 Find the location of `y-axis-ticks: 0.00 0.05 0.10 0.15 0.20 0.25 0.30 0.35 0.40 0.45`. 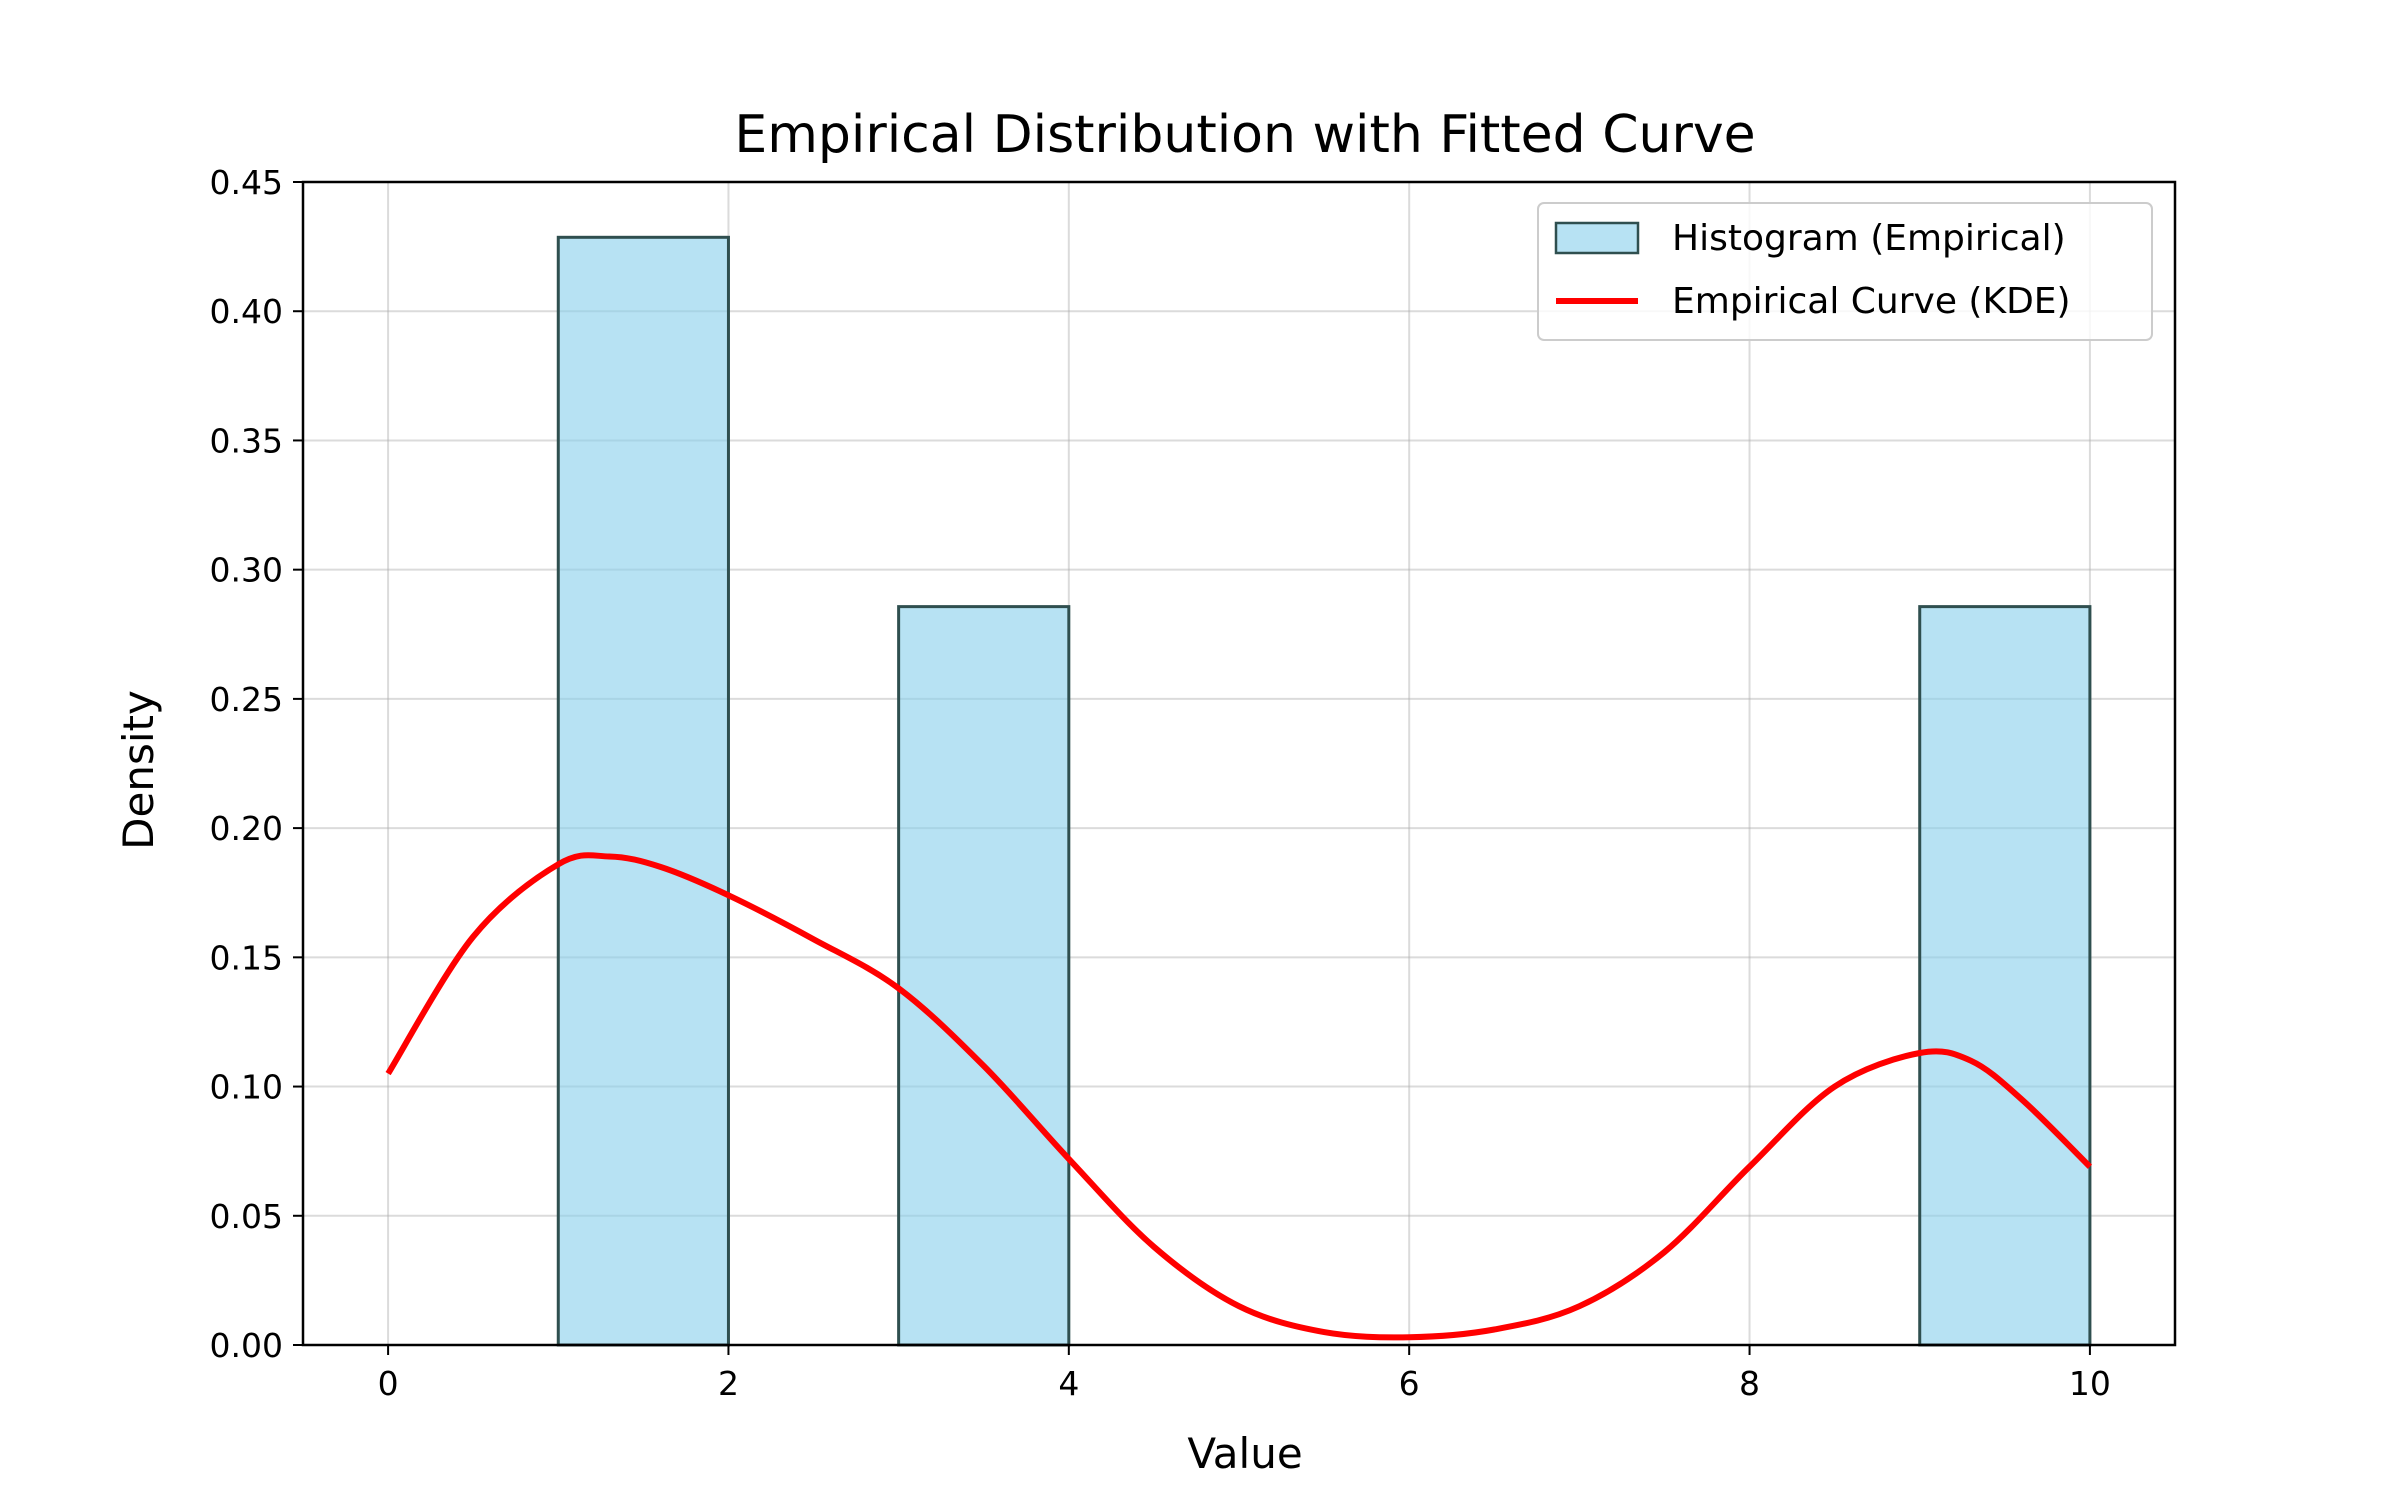

y-axis-ticks: 0.00 0.05 0.10 0.15 0.20 0.25 0.30 0.35 0.40 0.45 is located at coordinates (256, 764).